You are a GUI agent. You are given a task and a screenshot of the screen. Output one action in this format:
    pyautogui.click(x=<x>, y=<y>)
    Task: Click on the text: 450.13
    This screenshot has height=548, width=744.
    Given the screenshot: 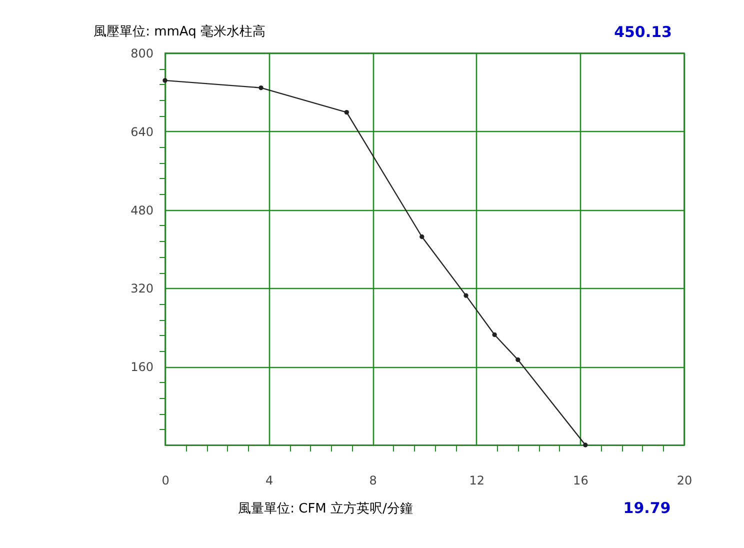 What is the action you would take?
    pyautogui.click(x=643, y=32)
    